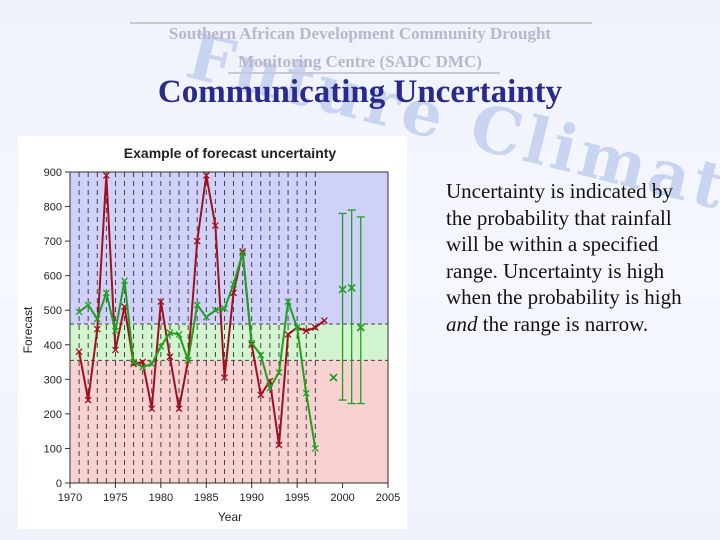 This screenshot has height=540, width=720. I want to click on body-text-emphasis: and, so click(462, 323).